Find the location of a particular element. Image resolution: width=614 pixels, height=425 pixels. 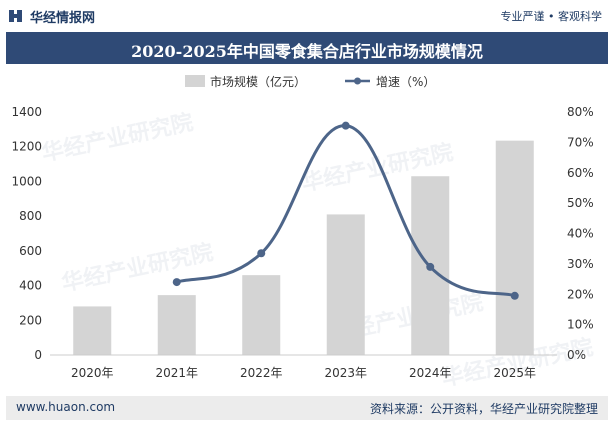

brand-name: 华经情报网 is located at coordinates (63, 18).